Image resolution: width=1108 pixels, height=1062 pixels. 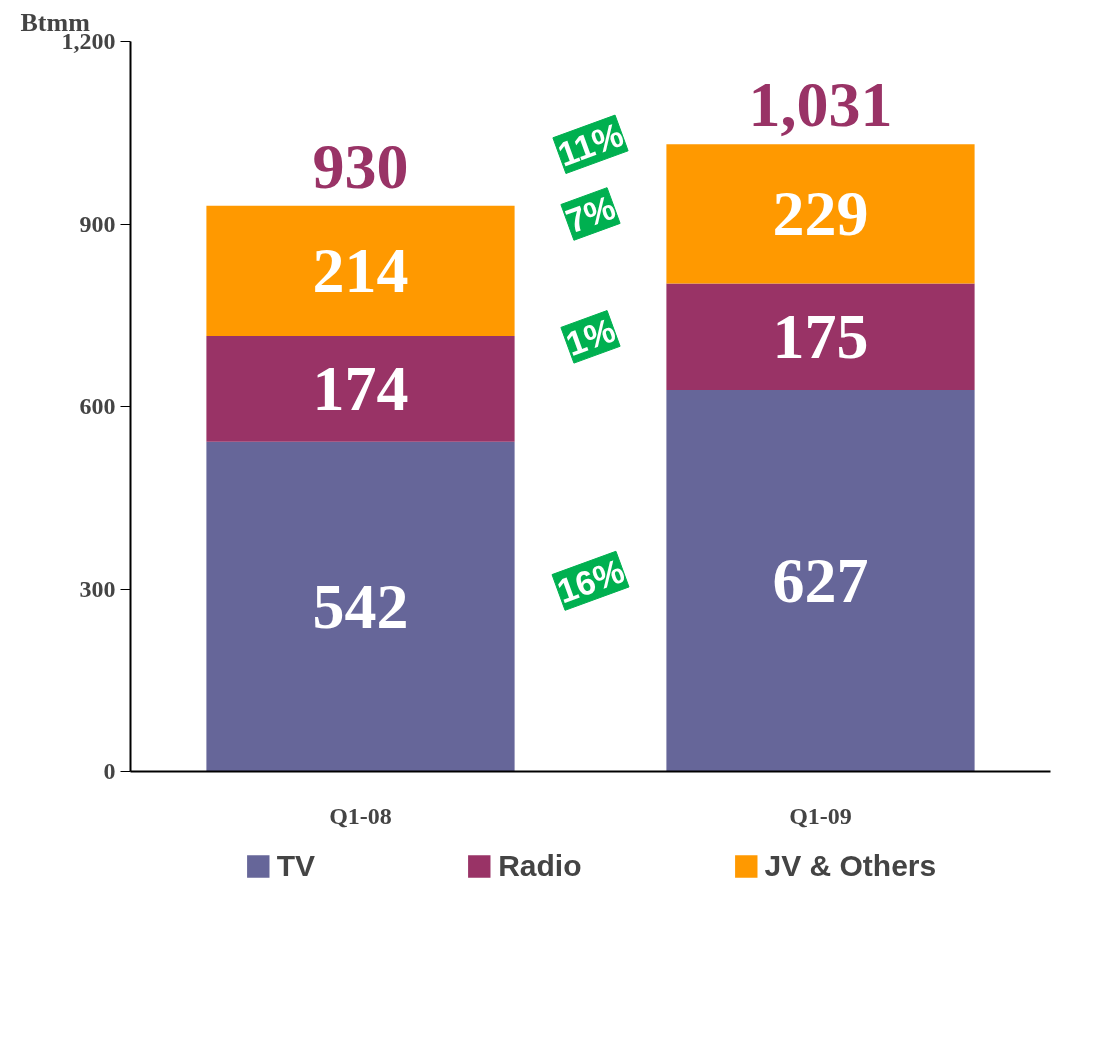 What do you see at coordinates (109, 771) in the screenshot?
I see `y-tick-label: 0` at bounding box center [109, 771].